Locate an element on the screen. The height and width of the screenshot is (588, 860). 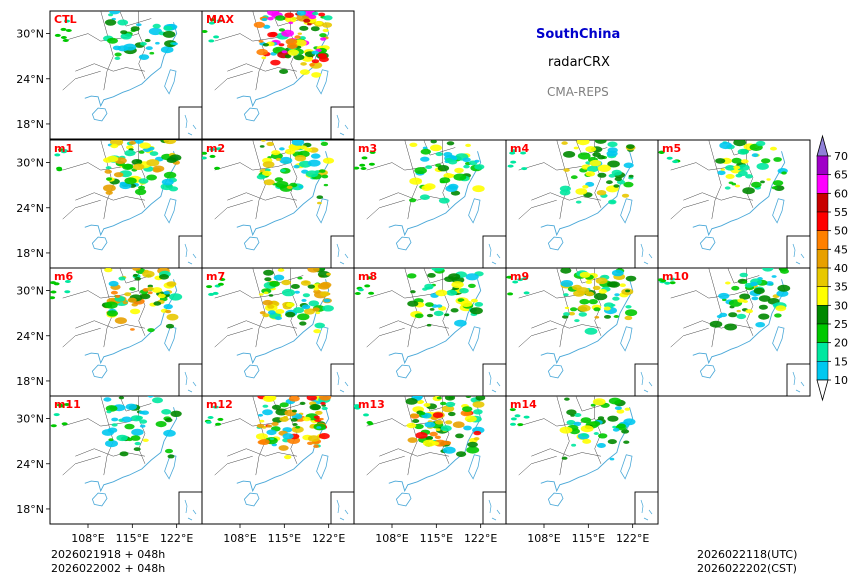
lat-tick-label: 18°N is located at coordinates (30, 124).